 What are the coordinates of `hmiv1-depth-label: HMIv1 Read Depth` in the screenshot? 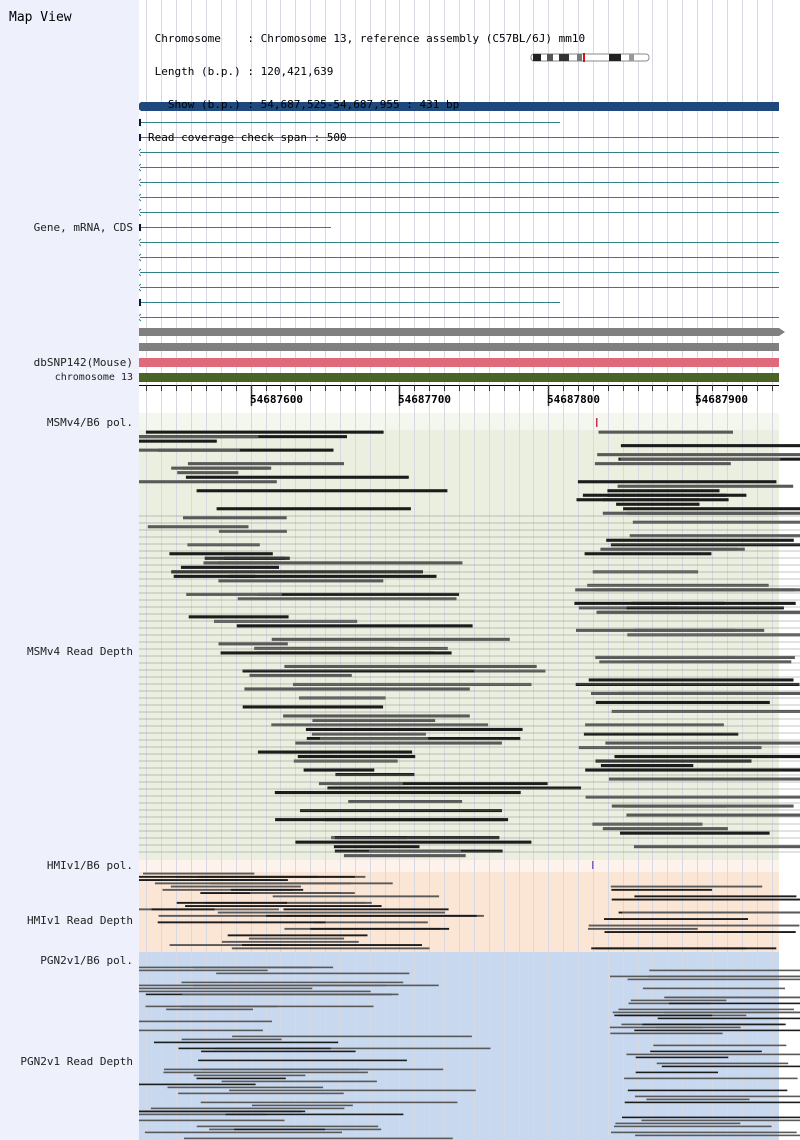 It's located at (80, 920).